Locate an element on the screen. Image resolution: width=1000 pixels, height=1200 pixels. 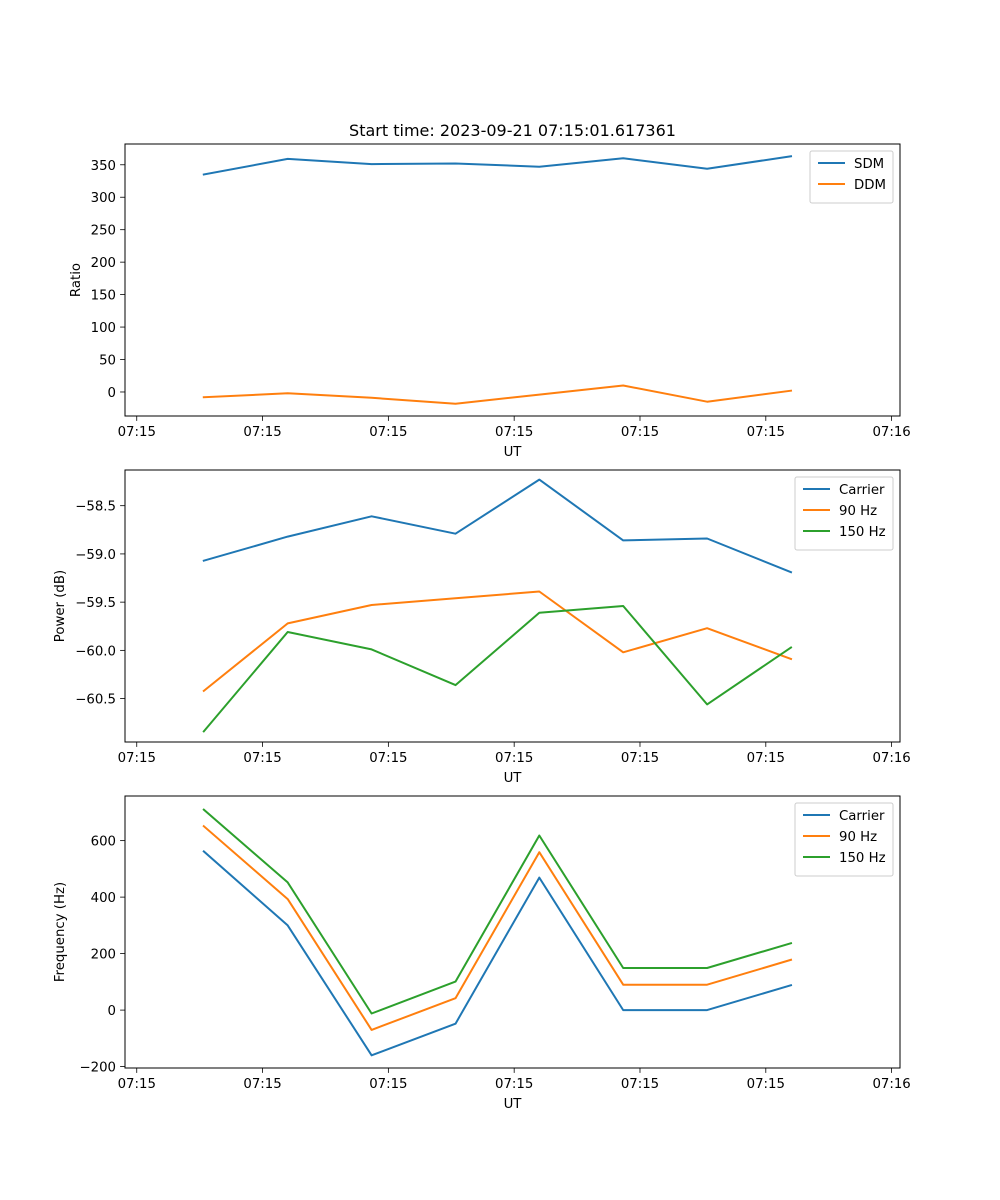
ratio-y-tick-label: 100 is located at coordinates (103, 328).